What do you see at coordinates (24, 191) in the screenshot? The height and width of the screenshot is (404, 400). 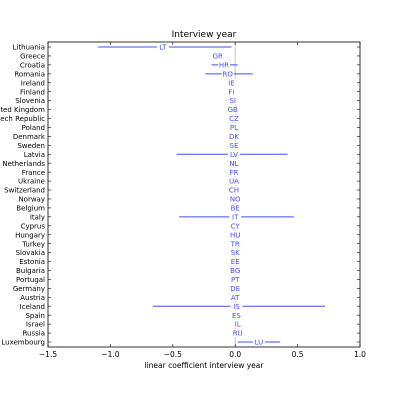 I see `y-tick-label-ch: Switzerland` at bounding box center [24, 191].